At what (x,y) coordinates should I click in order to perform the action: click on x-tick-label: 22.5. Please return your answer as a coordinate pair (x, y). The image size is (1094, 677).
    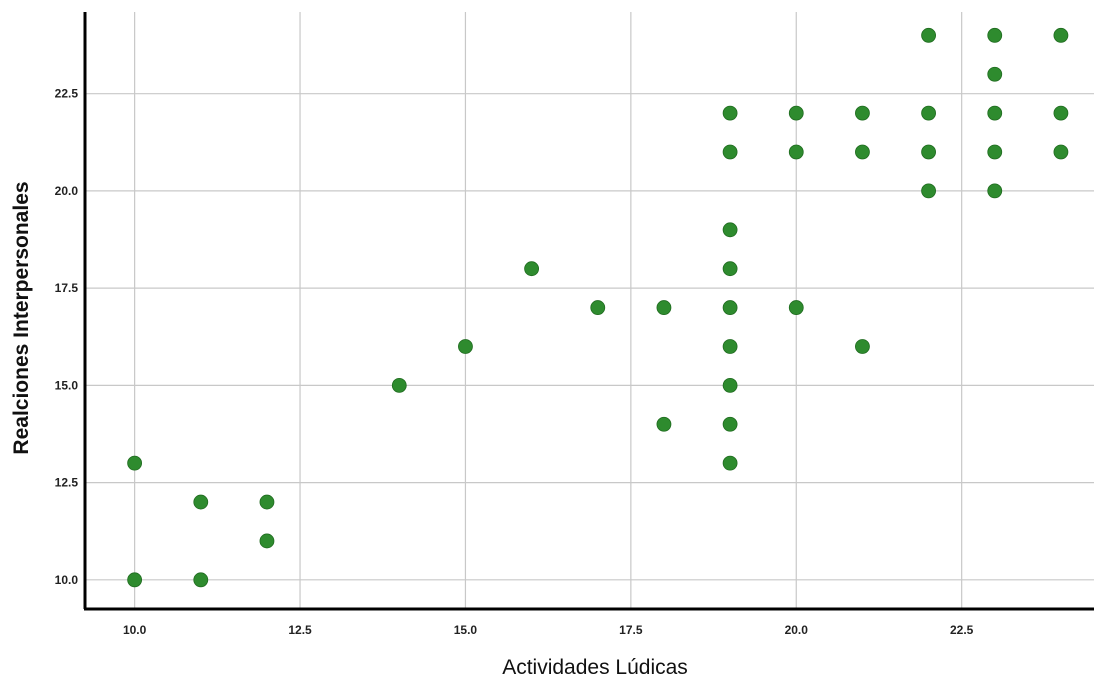
    Looking at the image, I should click on (962, 630).